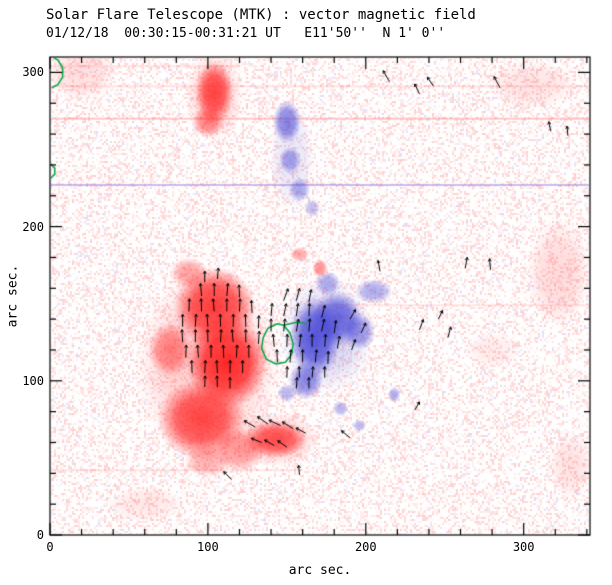 This screenshot has width=612, height=585. I want to click on y-axis-label: arc sec., so click(13, 296).